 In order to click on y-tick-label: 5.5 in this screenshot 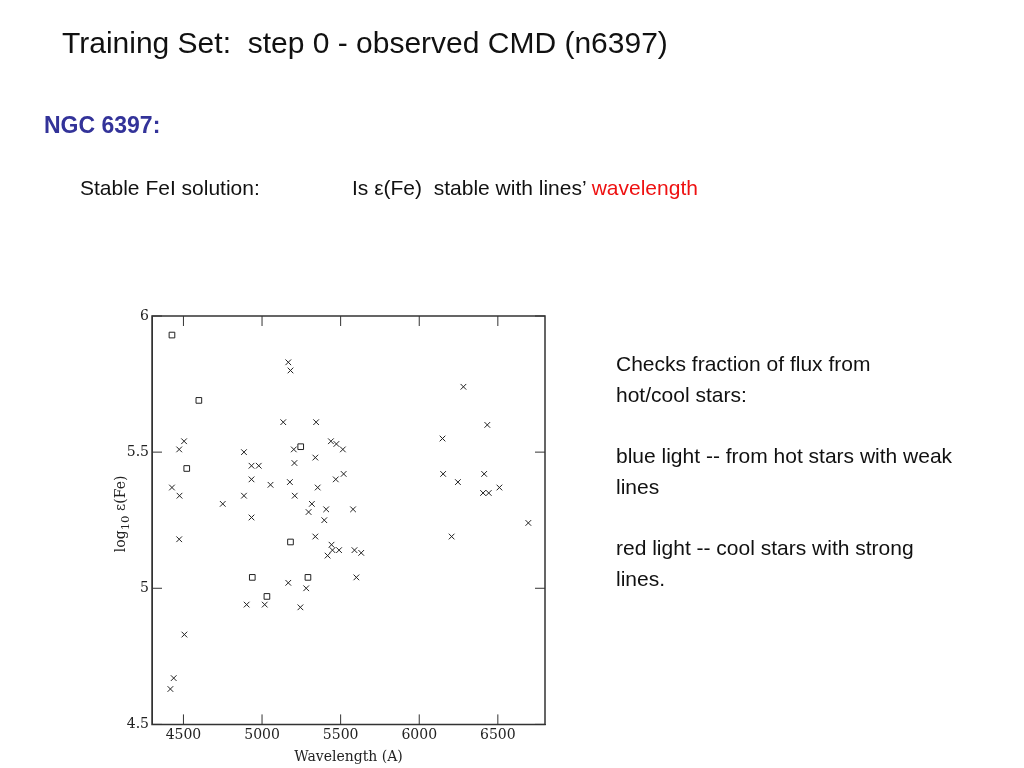, I will do `click(137, 450)`.